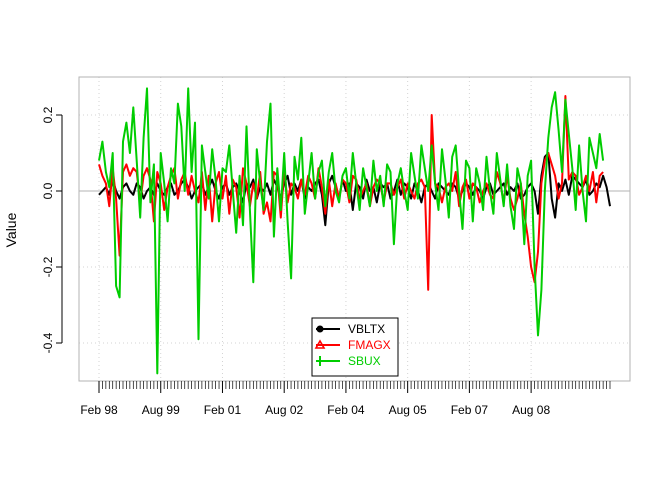 This screenshot has width=672, height=480. Describe the element at coordinates (48, 342) in the screenshot. I see `y-tick-label: -0.4` at that location.